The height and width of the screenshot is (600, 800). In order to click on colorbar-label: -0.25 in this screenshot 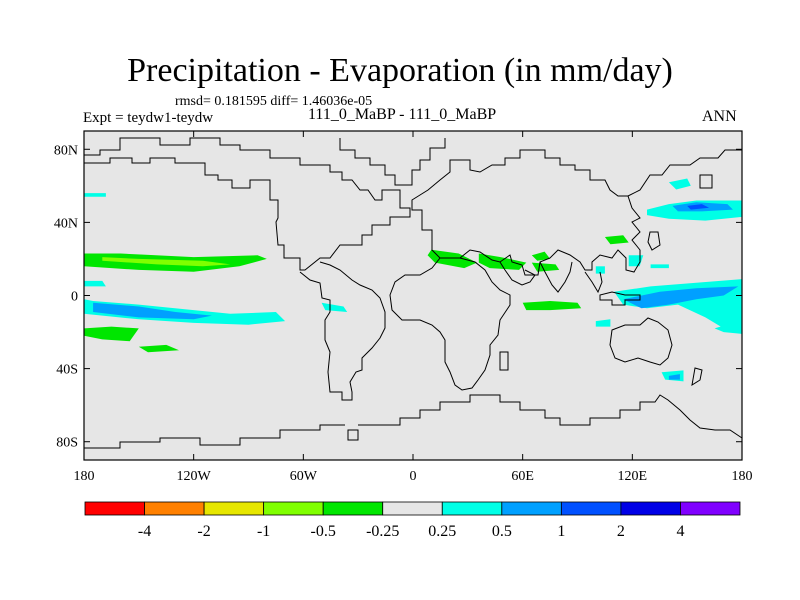, I will do `click(382, 531)`.